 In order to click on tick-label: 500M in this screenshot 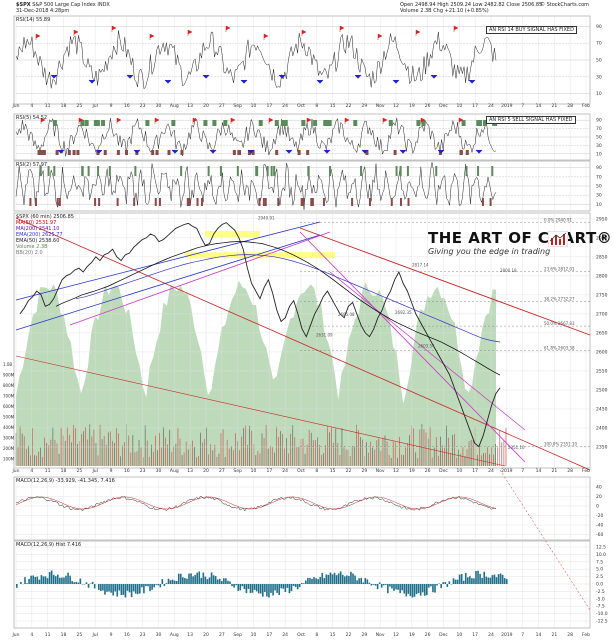, I will do `click(9, 417)`.